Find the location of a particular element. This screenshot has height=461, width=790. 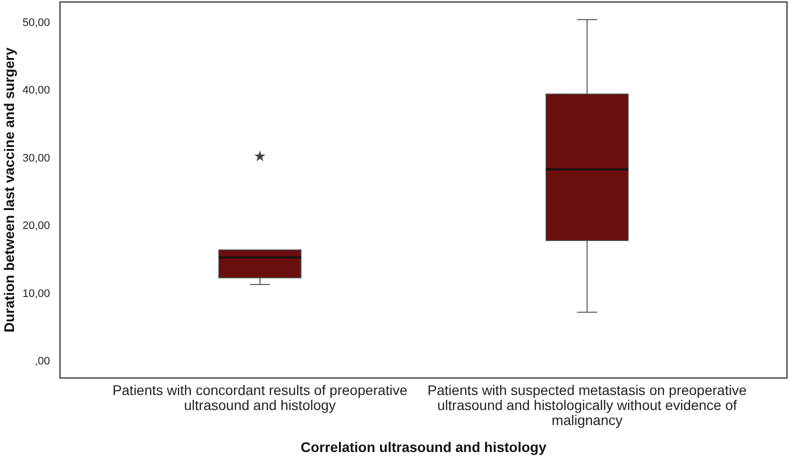

y-tick-label: 40,00 is located at coordinates (36, 90).